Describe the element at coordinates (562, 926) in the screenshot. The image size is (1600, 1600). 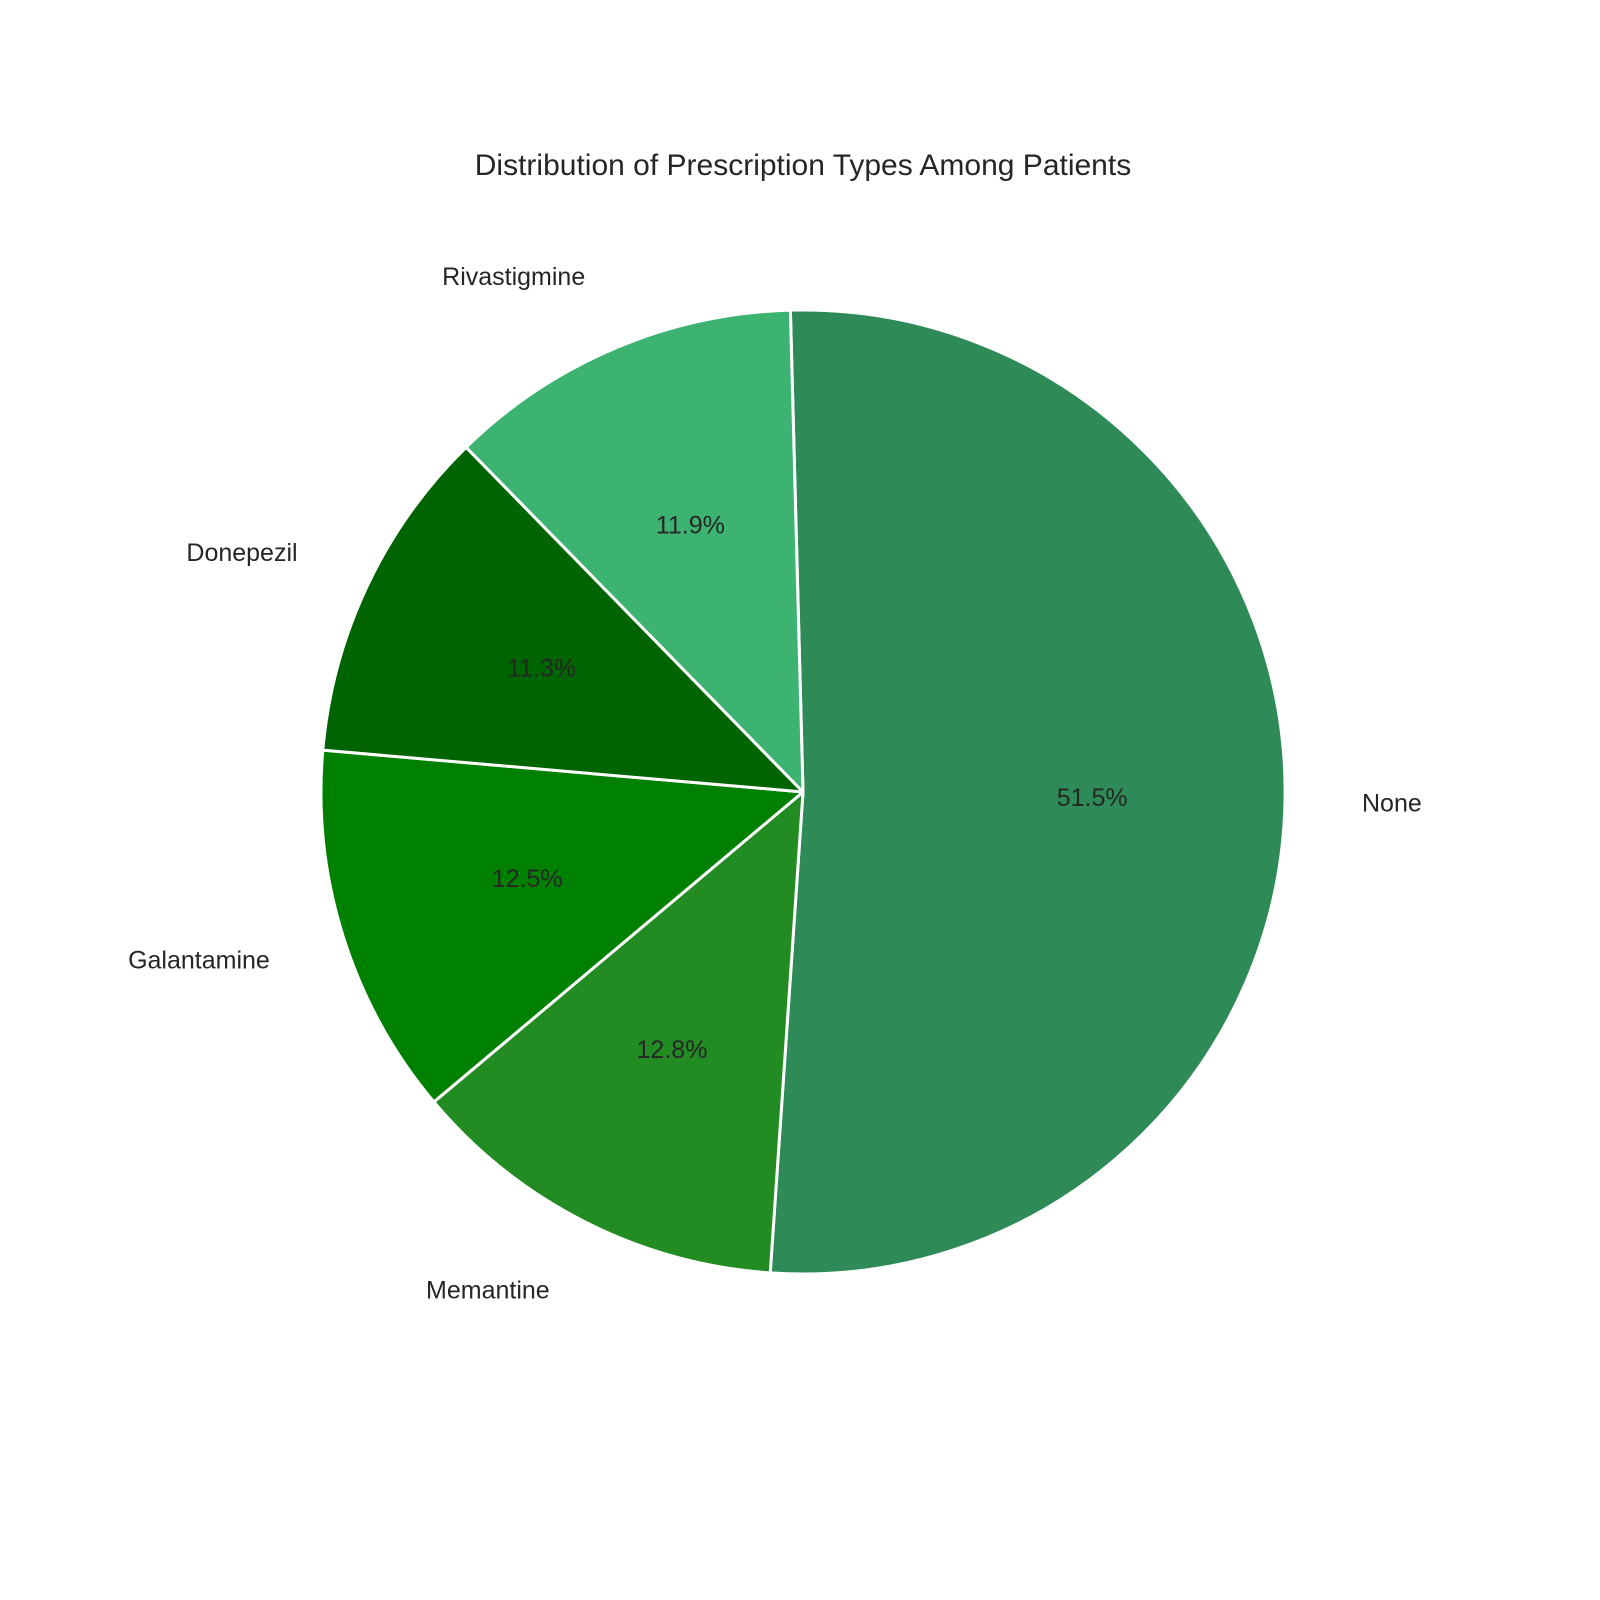
I see `pie-slice-galantamine` at that location.